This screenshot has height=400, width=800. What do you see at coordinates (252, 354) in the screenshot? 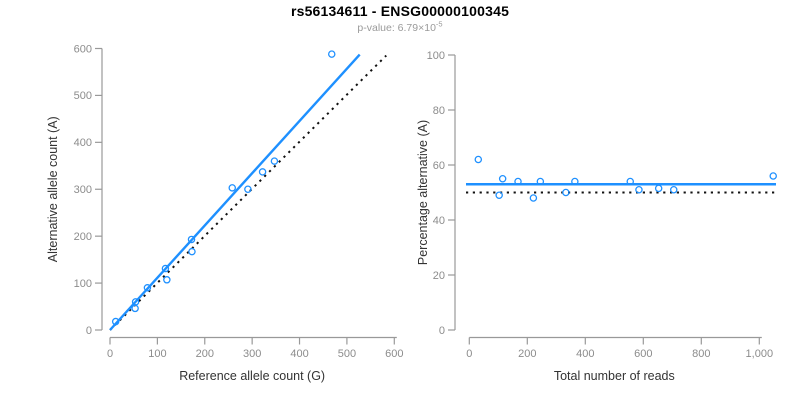
I see `x-tick-label: 300` at bounding box center [252, 354].